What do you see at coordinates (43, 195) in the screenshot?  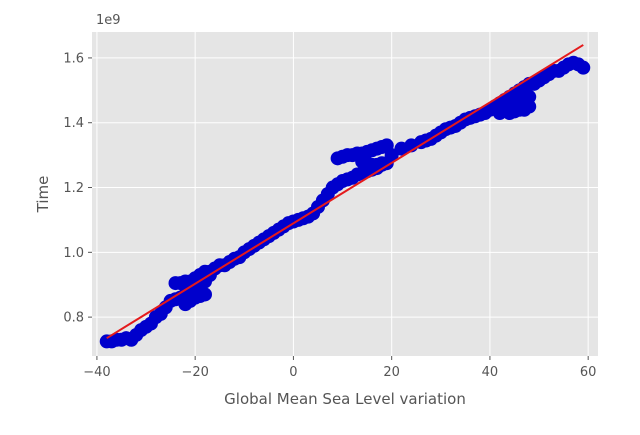 I see `y-axis-label: Time` at bounding box center [43, 195].